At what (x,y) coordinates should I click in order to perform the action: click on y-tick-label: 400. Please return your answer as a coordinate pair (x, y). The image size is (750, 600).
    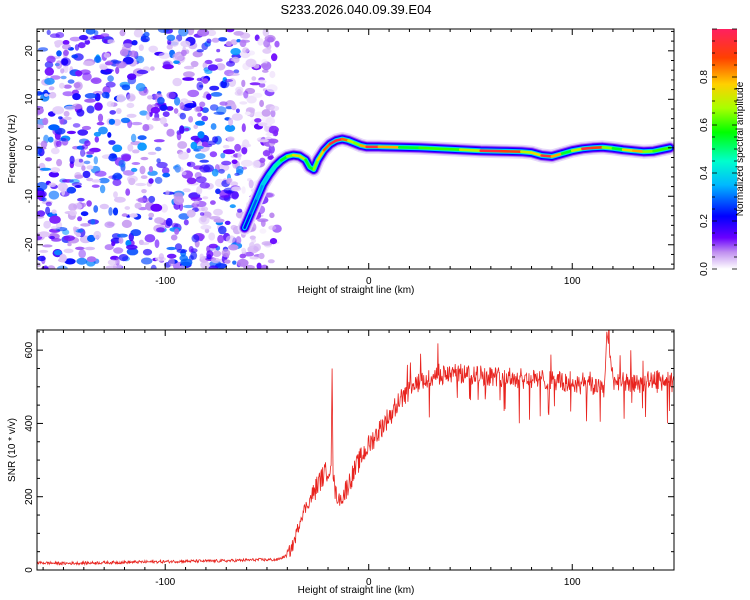
    Looking at the image, I should click on (29, 423).